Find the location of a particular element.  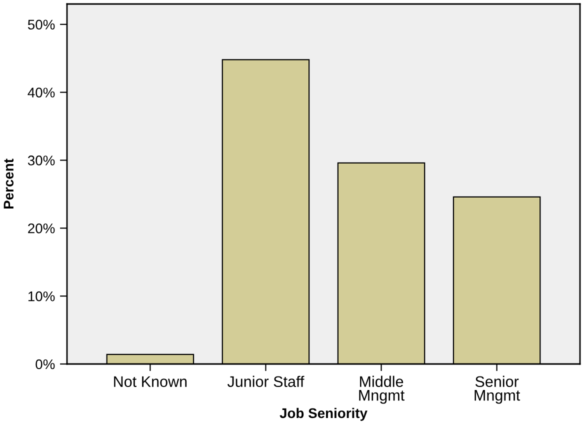

x-axis-title: Job Seniority is located at coordinates (324, 414).